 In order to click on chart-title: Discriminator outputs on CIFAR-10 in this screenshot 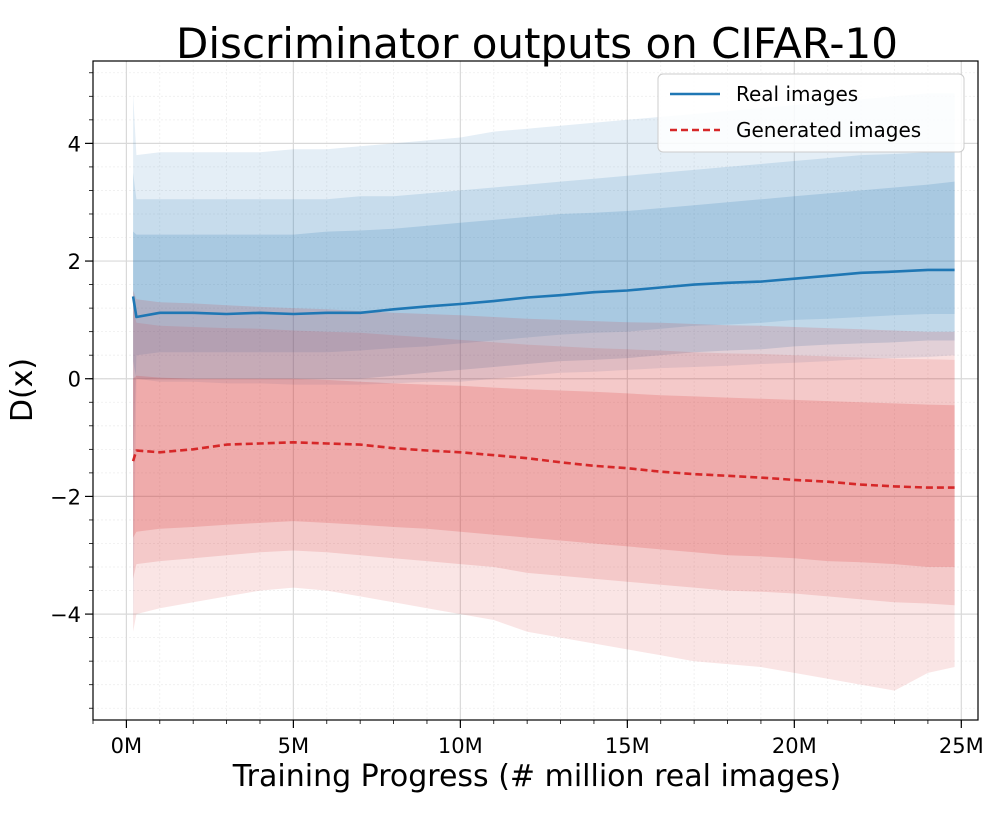, I will do `click(537, 43)`.